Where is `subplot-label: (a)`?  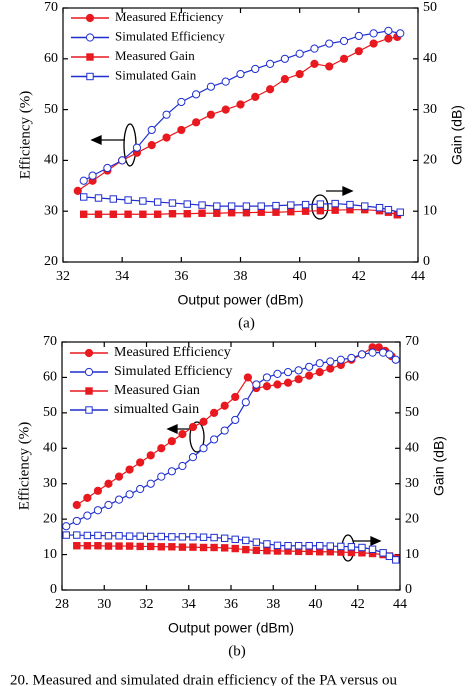 subplot-label: (a) is located at coordinates (246, 323).